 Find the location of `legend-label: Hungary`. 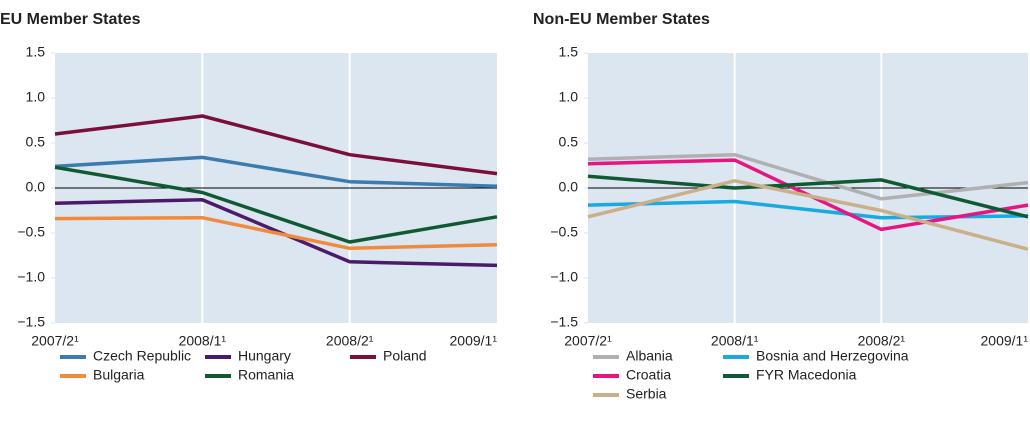

legend-label: Hungary is located at coordinates (264, 356).